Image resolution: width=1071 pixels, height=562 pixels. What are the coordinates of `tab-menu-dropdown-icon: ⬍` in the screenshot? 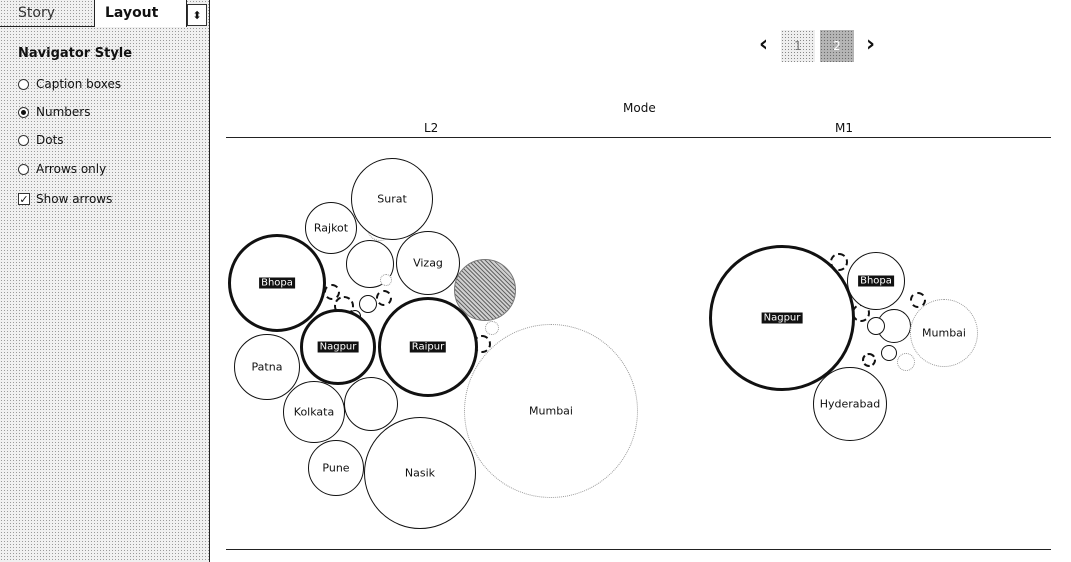 It's located at (197, 15).